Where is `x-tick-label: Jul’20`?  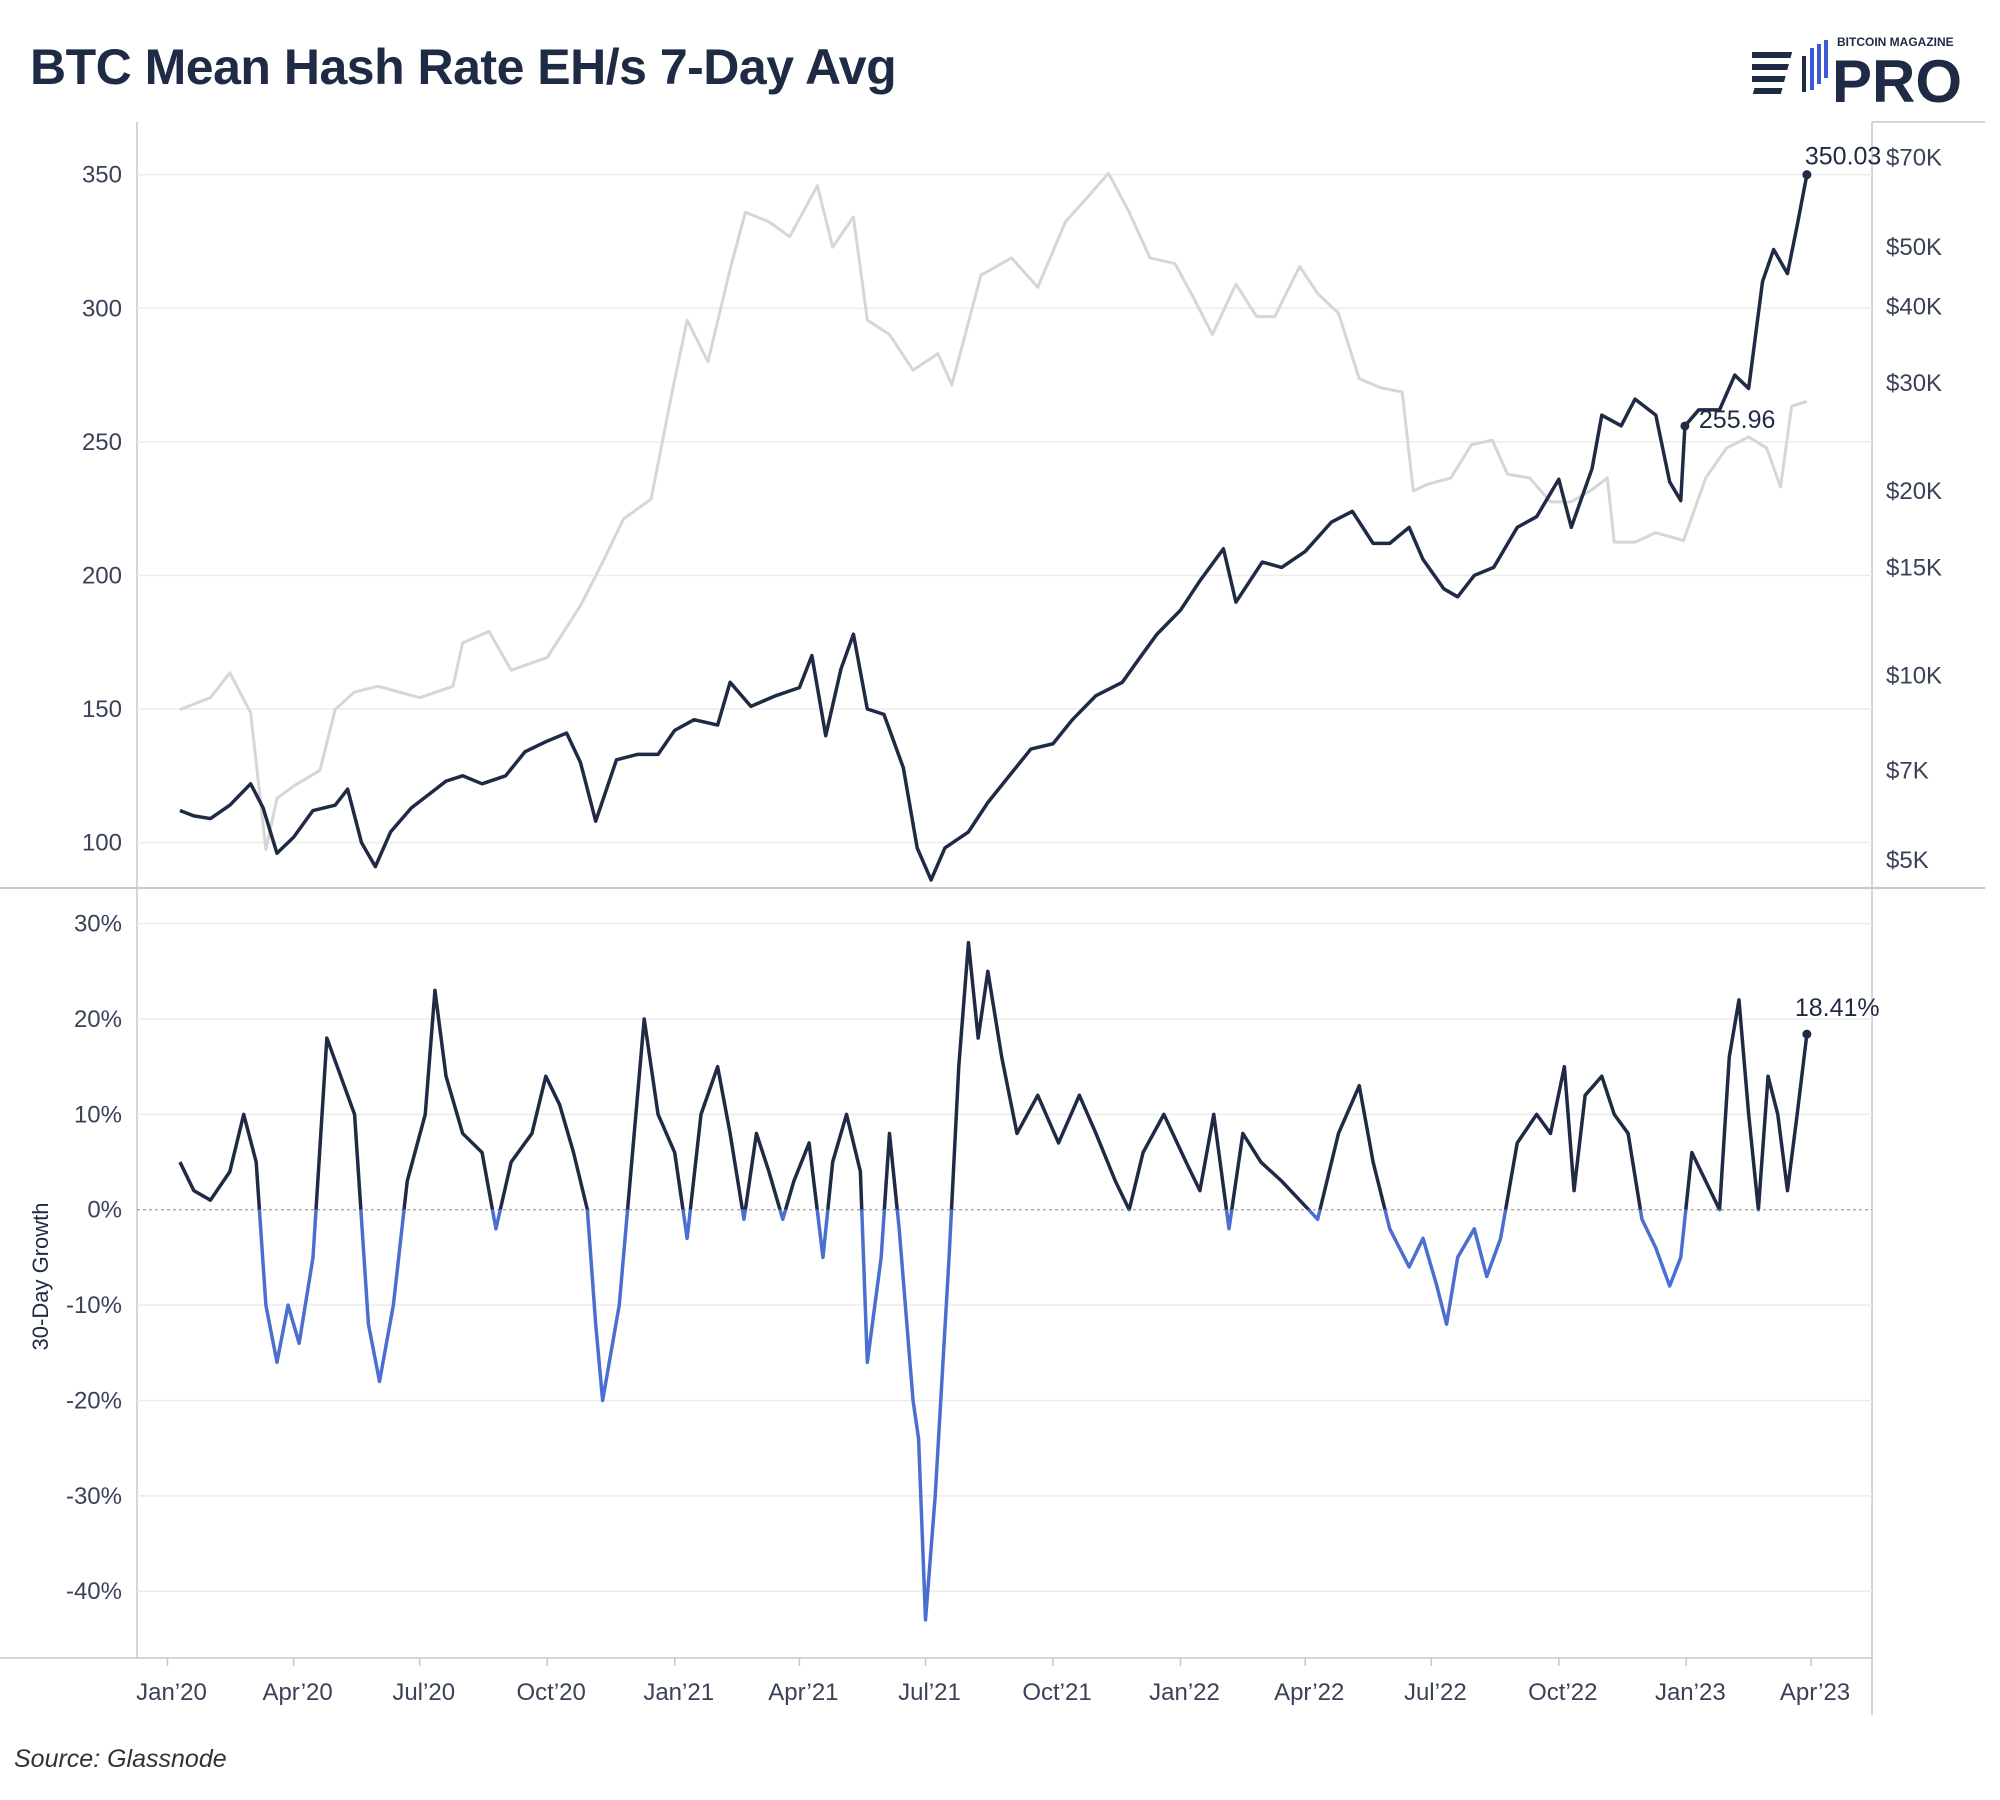 x-tick-label: Jul’20 is located at coordinates (423, 1692).